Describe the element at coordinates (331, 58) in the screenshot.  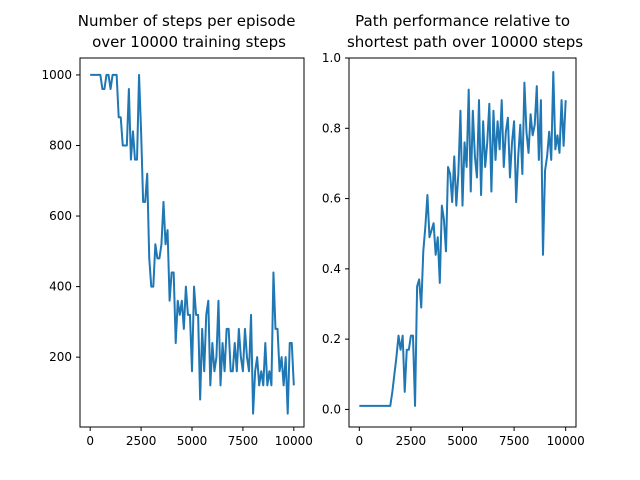
I see `y-tick-label: 1.0` at that location.